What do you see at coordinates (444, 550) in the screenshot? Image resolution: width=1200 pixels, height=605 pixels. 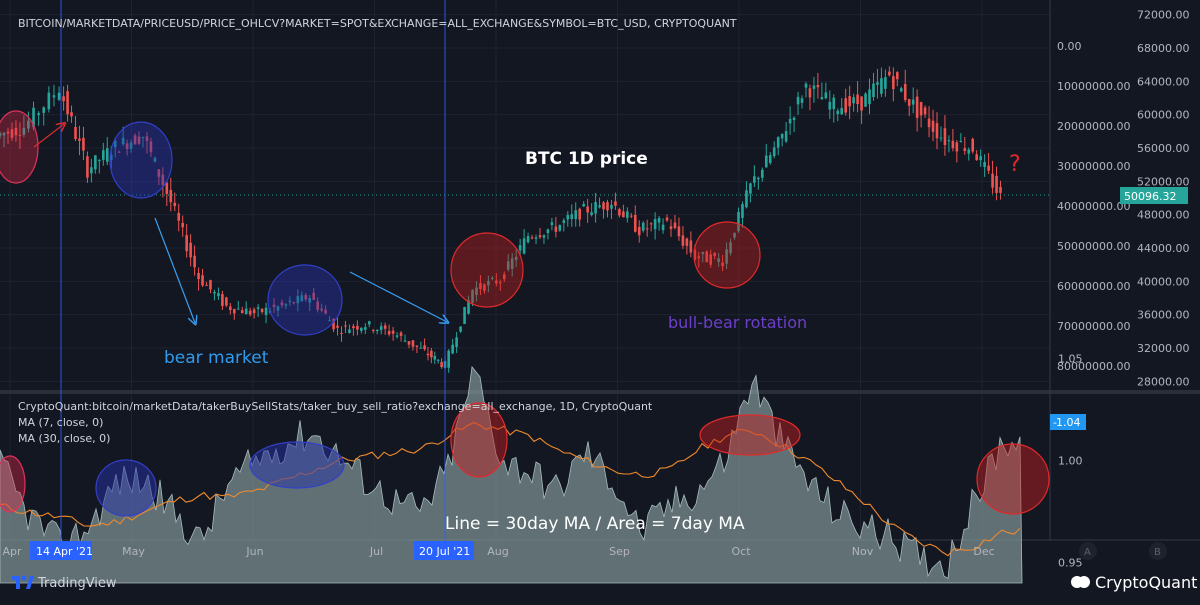 I see `marker-badge-jul` at bounding box center [444, 550].